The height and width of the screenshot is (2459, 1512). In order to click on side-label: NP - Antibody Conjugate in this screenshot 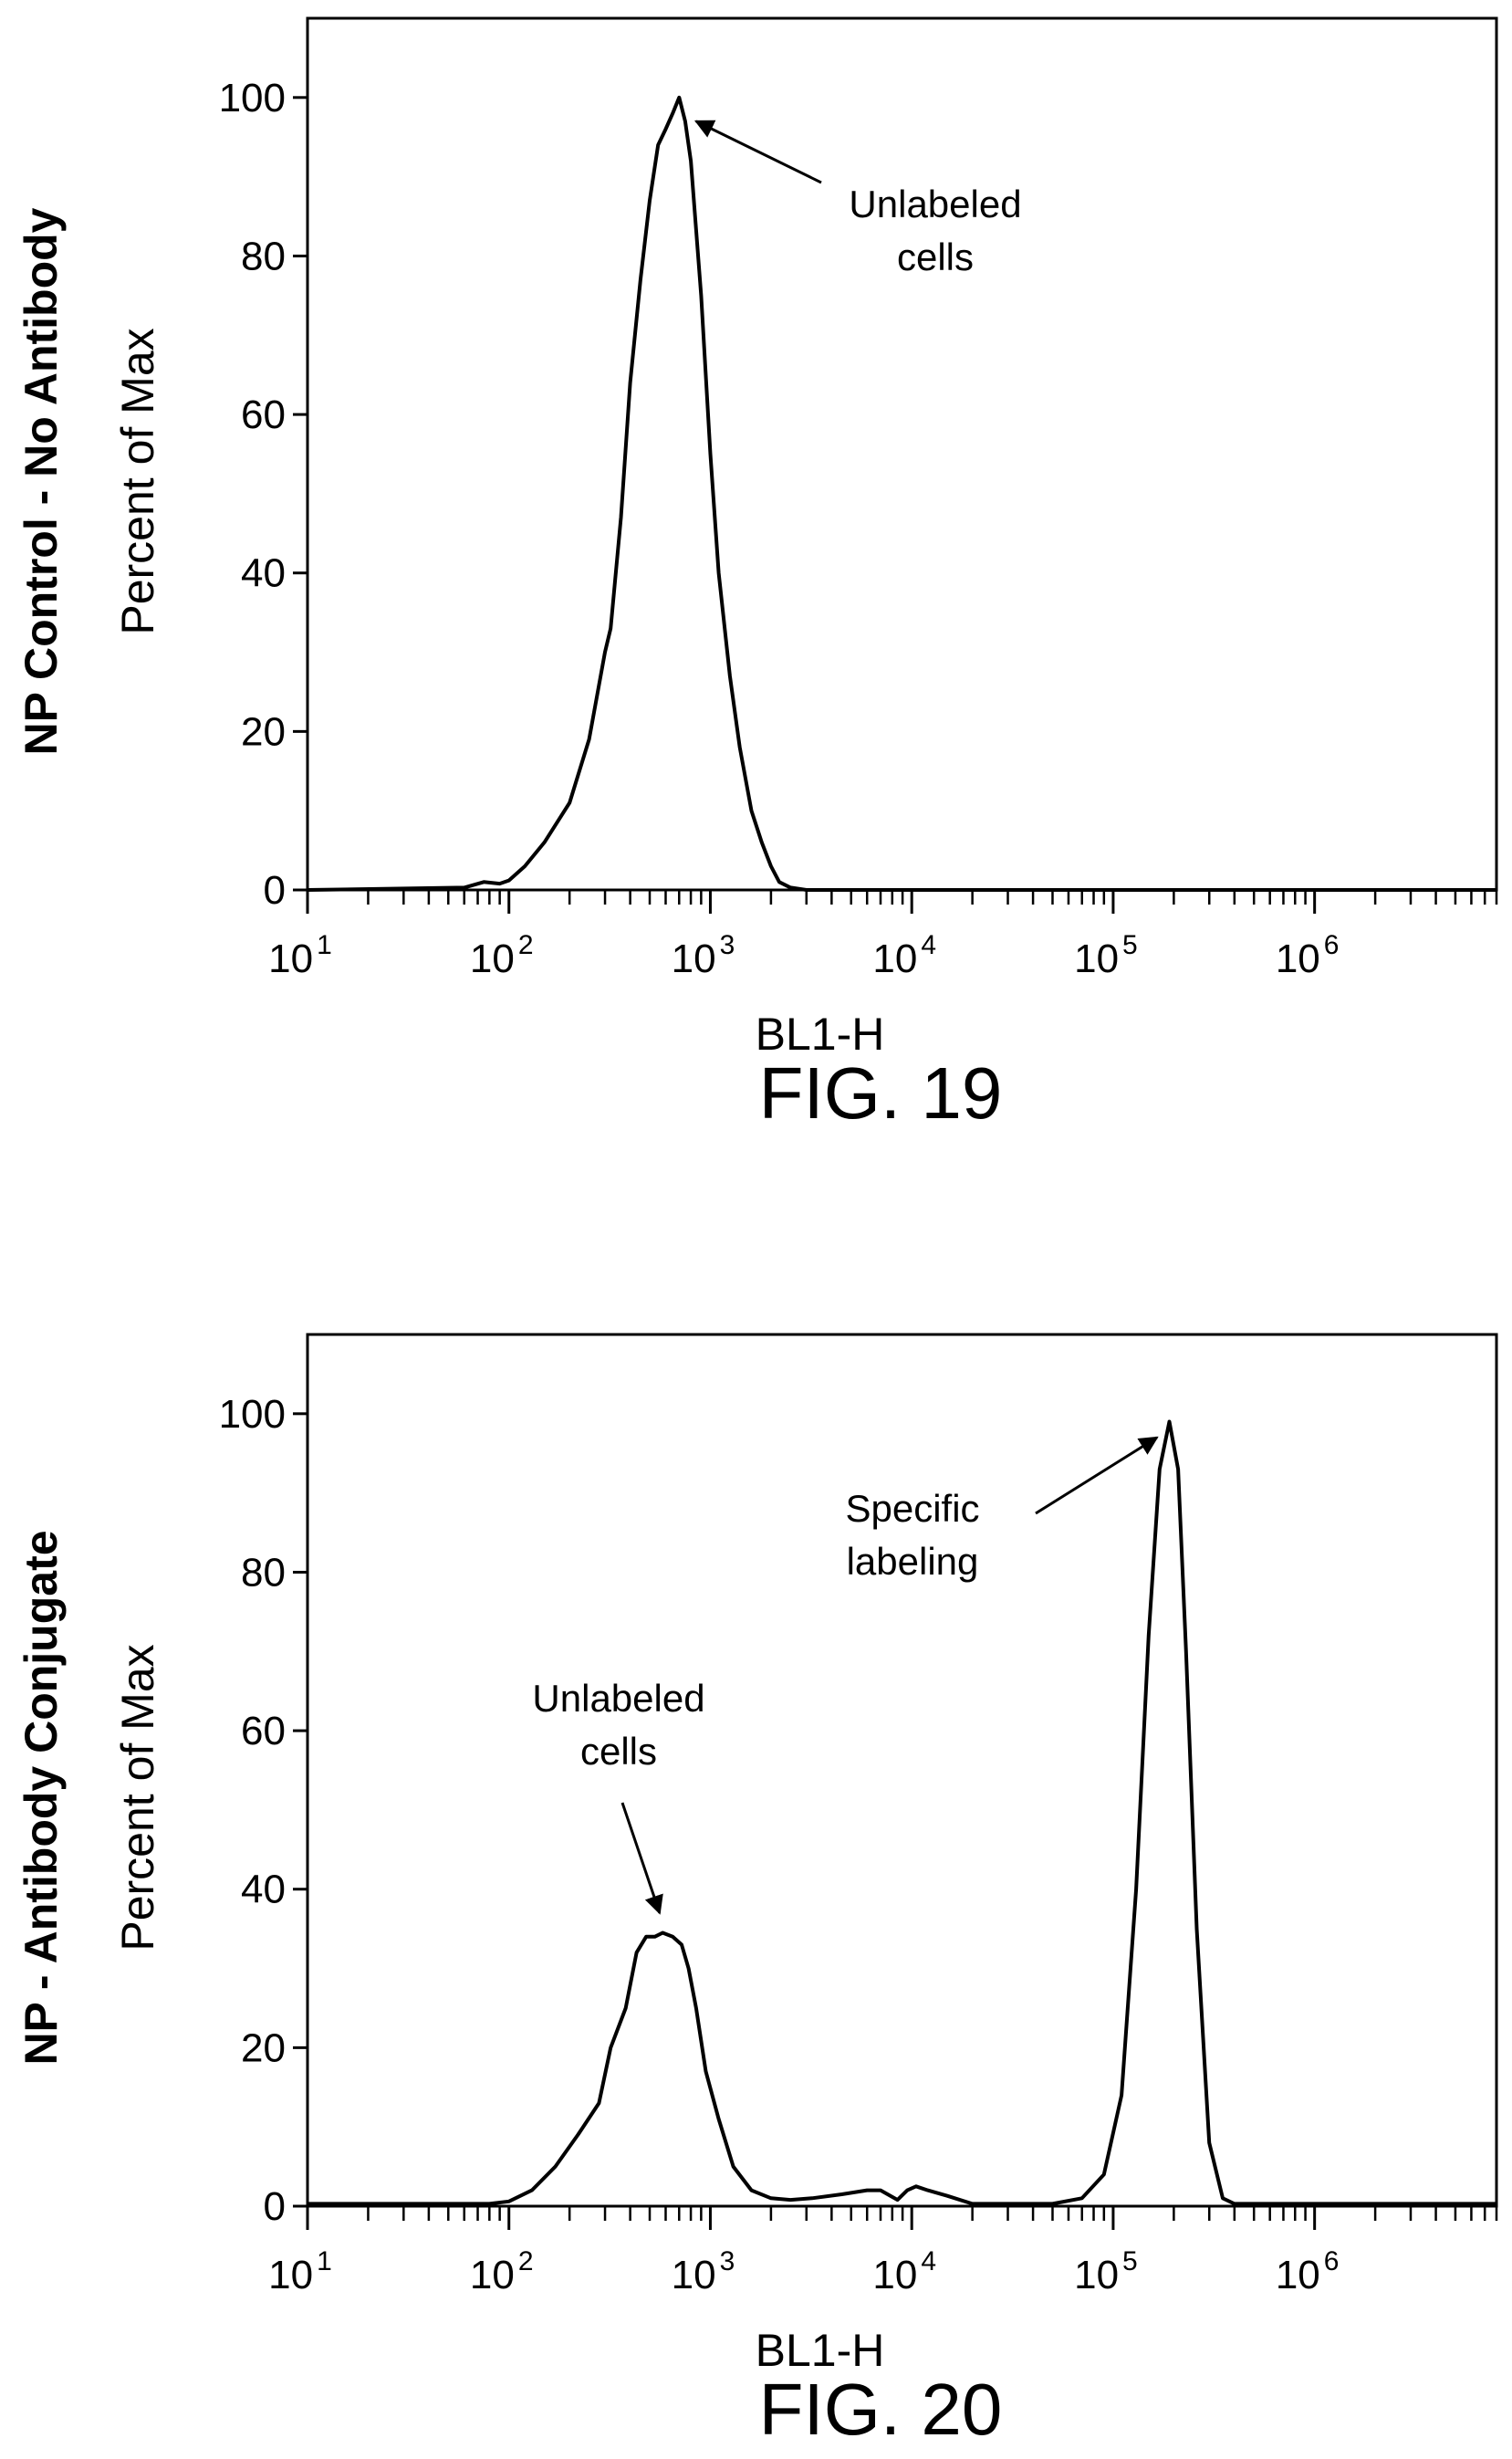, I will do `click(41, 1798)`.